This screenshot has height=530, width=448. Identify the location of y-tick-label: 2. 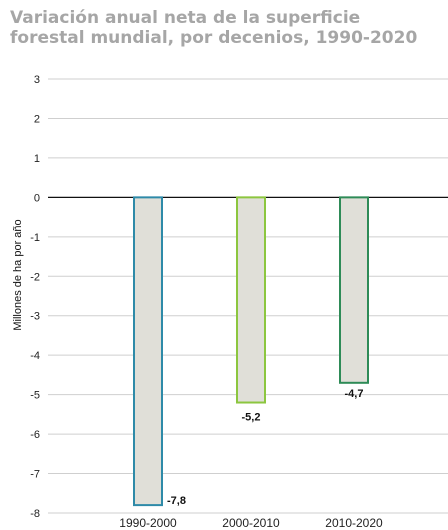
(37, 119).